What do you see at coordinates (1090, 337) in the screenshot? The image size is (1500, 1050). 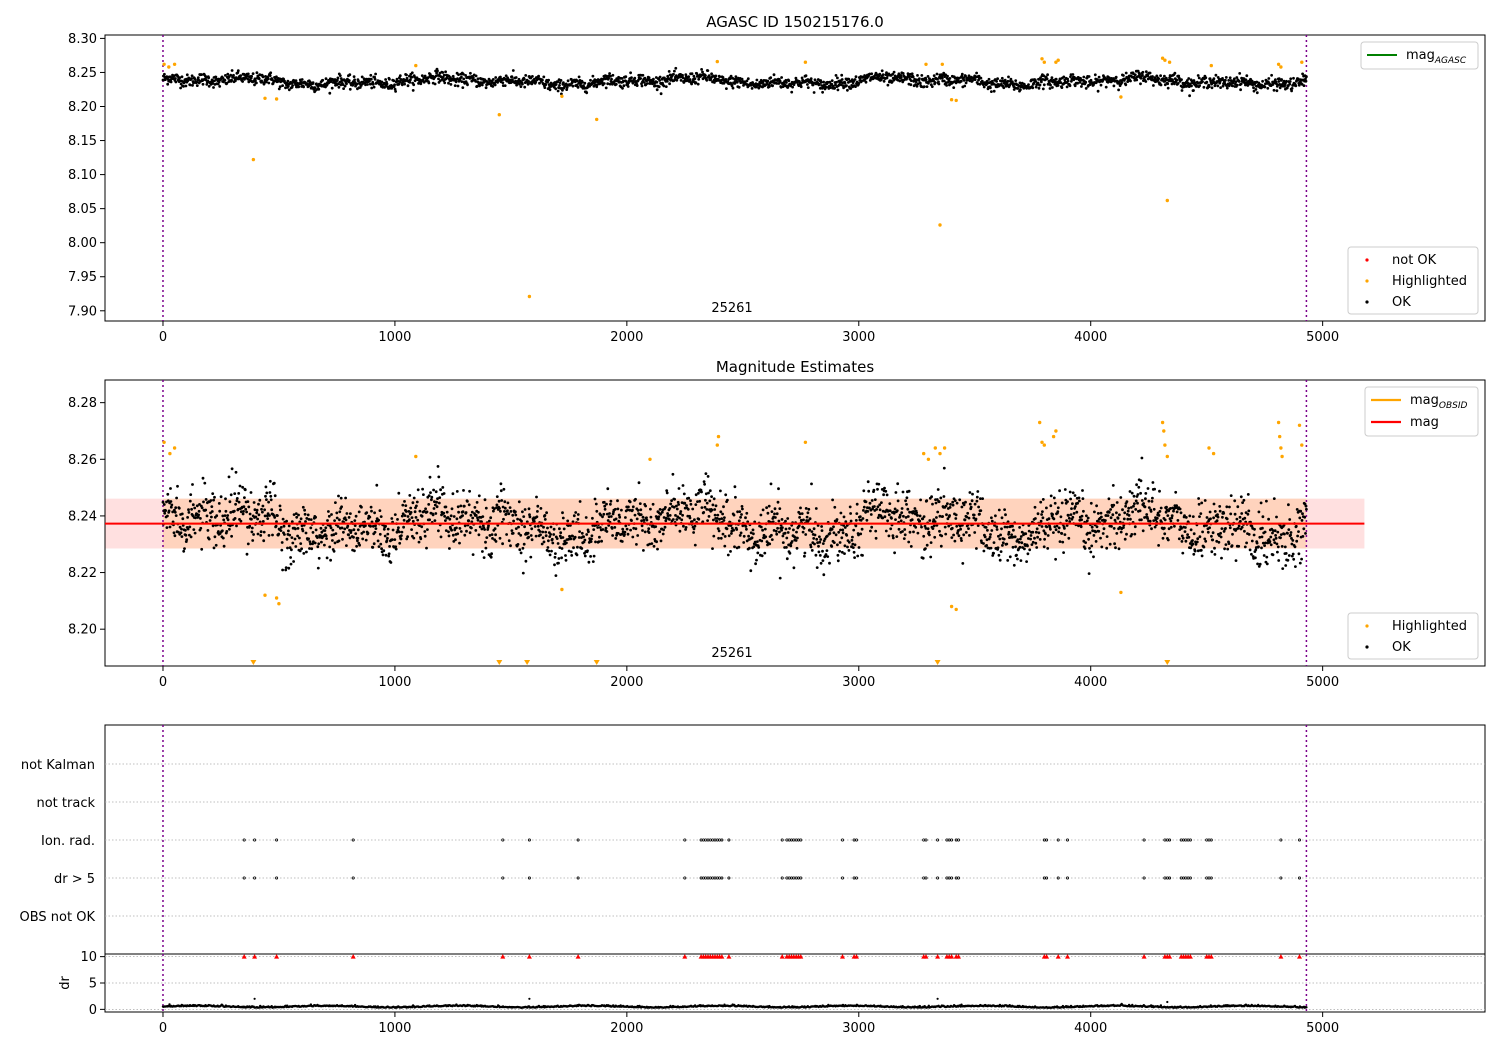 I see `agasc-xtick-label: 4000` at bounding box center [1090, 337].